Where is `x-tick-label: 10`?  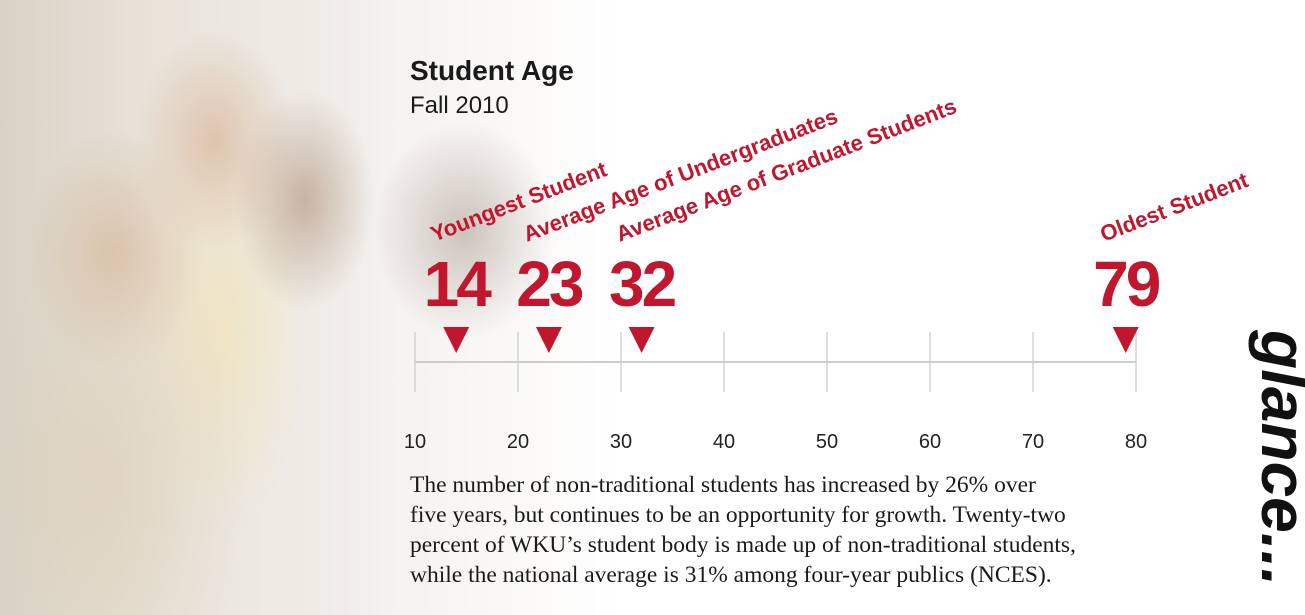 x-tick-label: 10 is located at coordinates (415, 442).